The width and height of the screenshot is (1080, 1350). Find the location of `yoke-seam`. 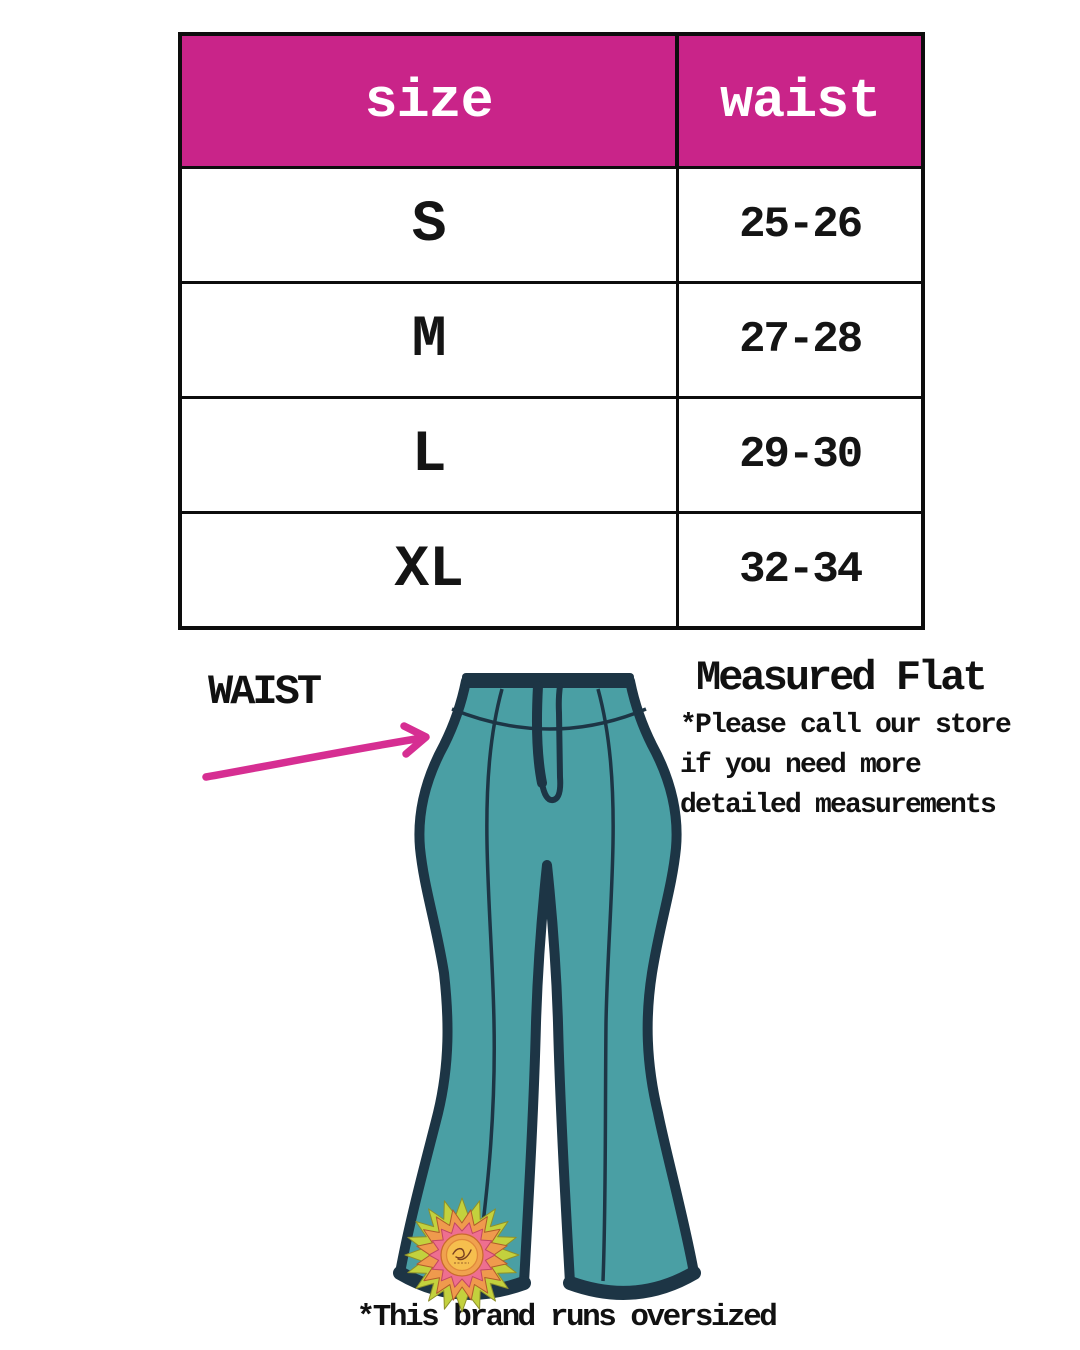

yoke-seam is located at coordinates (549, 719).